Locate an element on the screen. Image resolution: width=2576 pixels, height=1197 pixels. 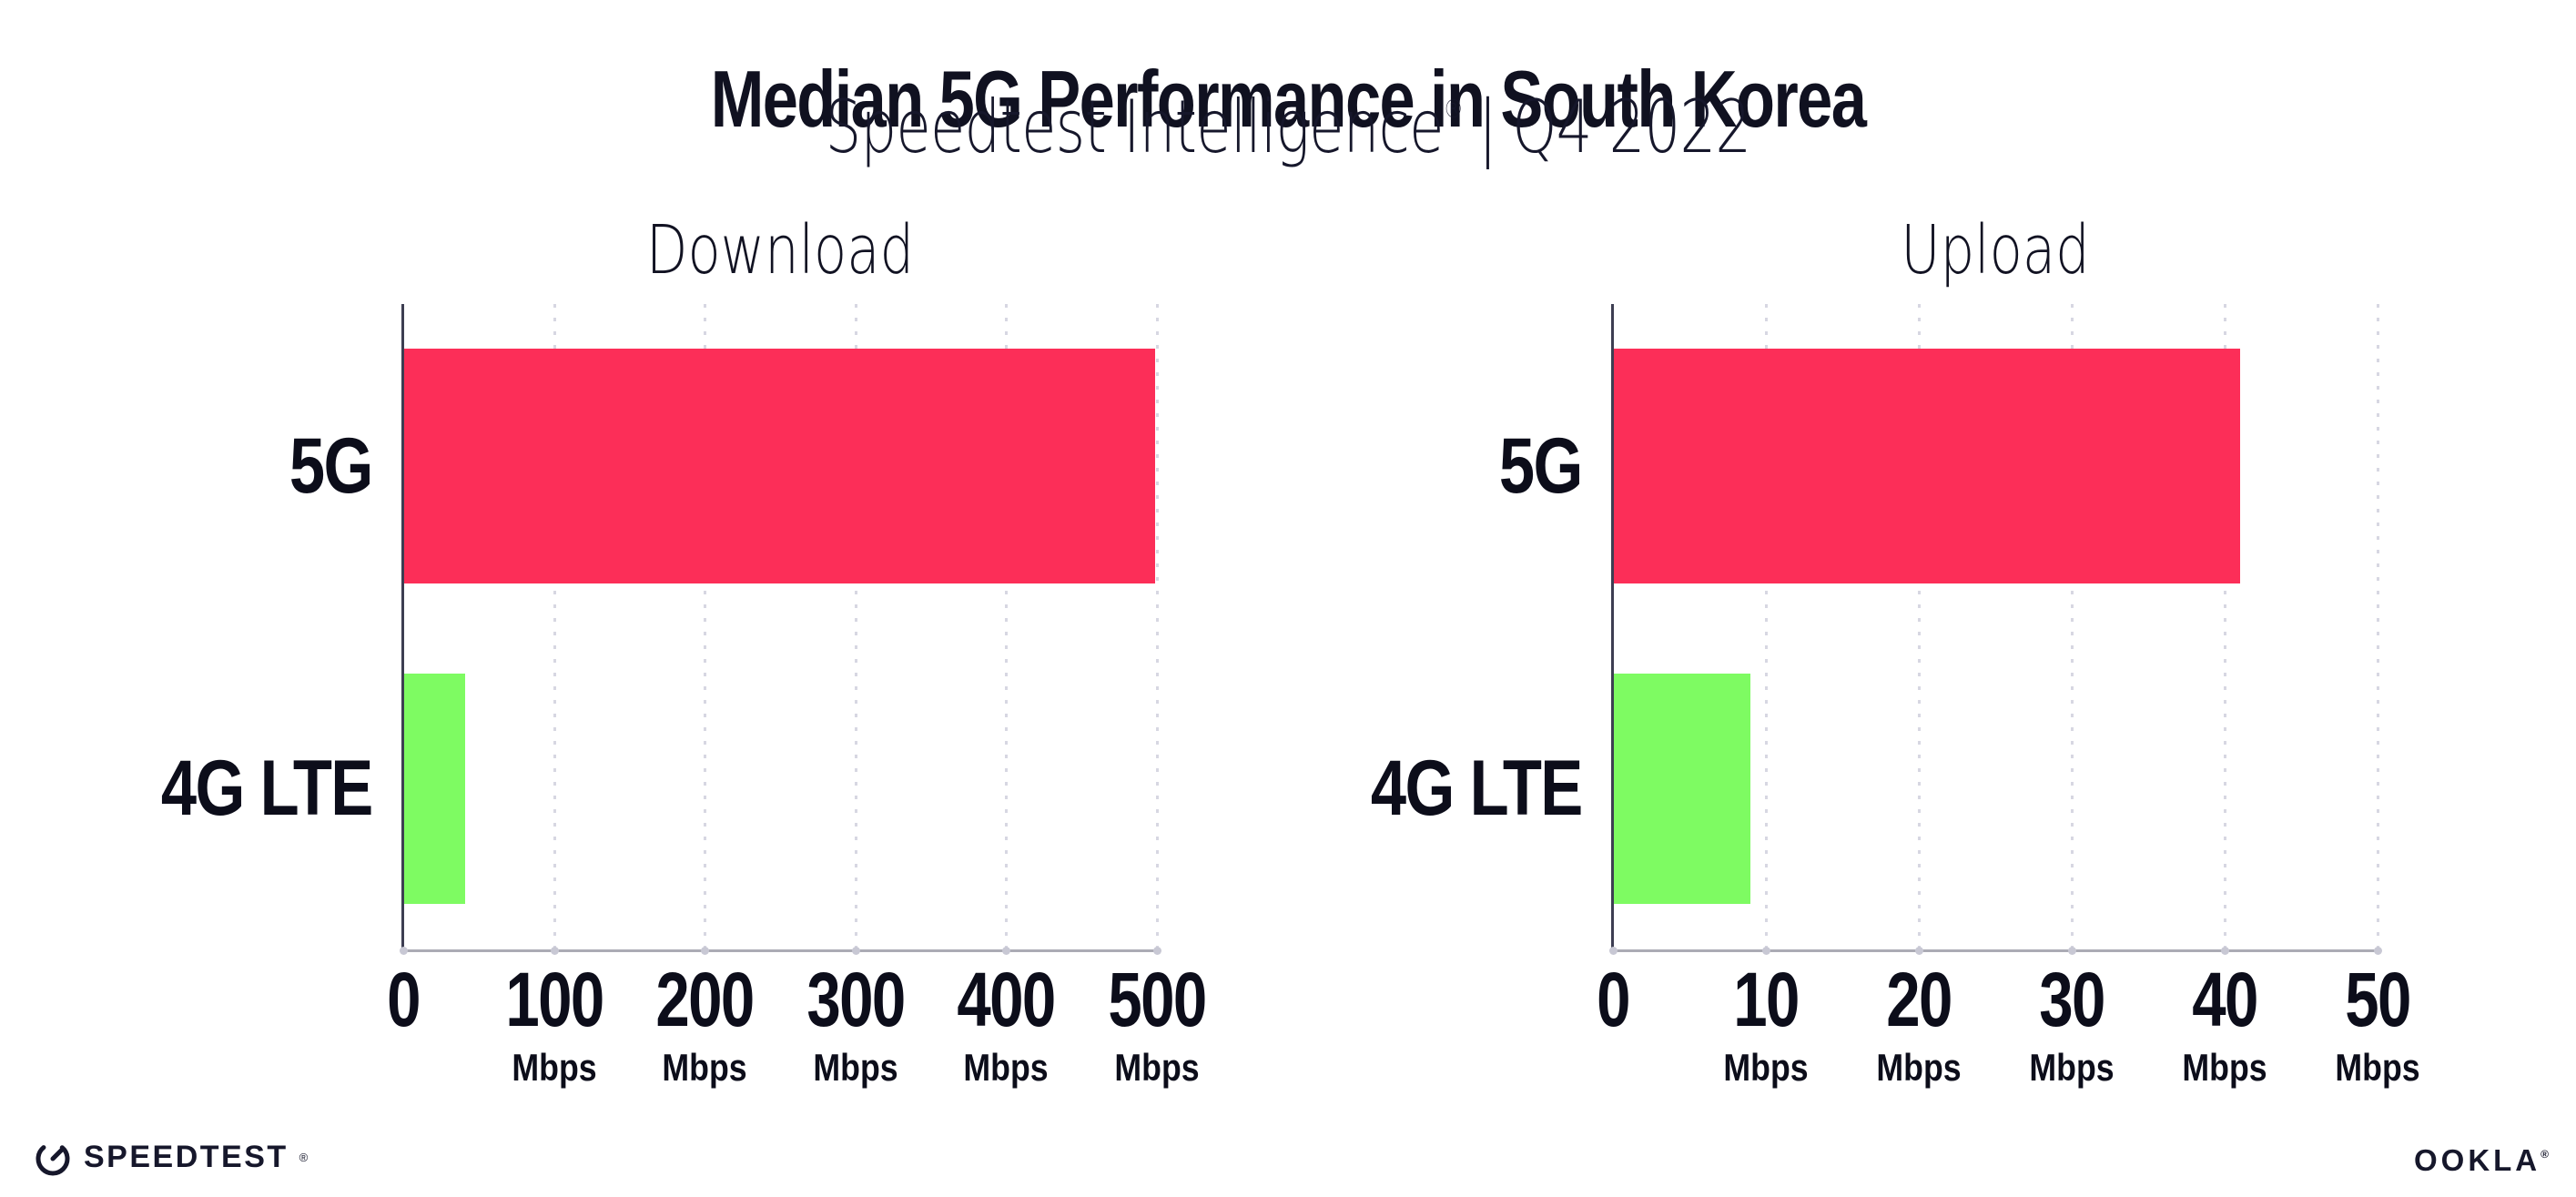
ookla-logo: OOKLA® is located at coordinates (2481, 1160).